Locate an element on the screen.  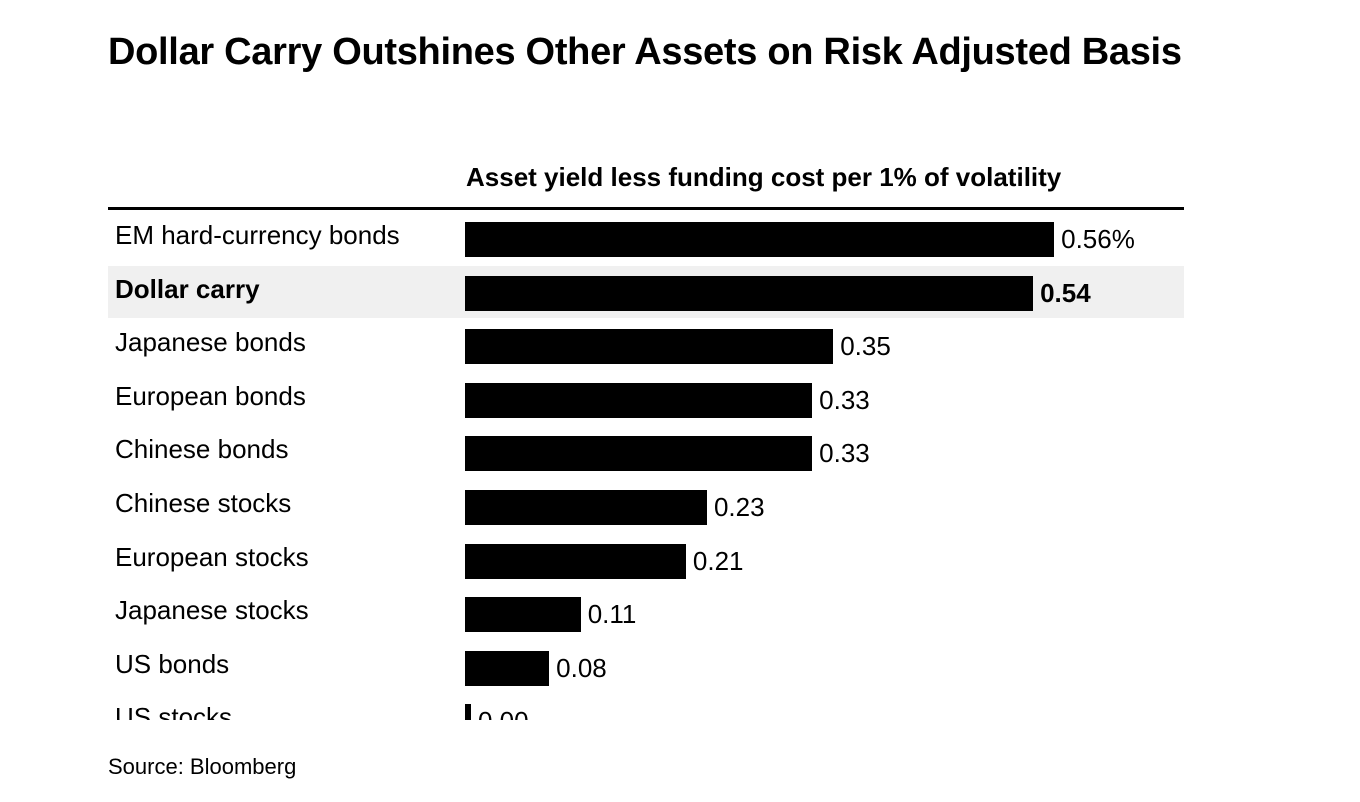
category-label: EM hard-currency bonds is located at coordinates (257, 235).